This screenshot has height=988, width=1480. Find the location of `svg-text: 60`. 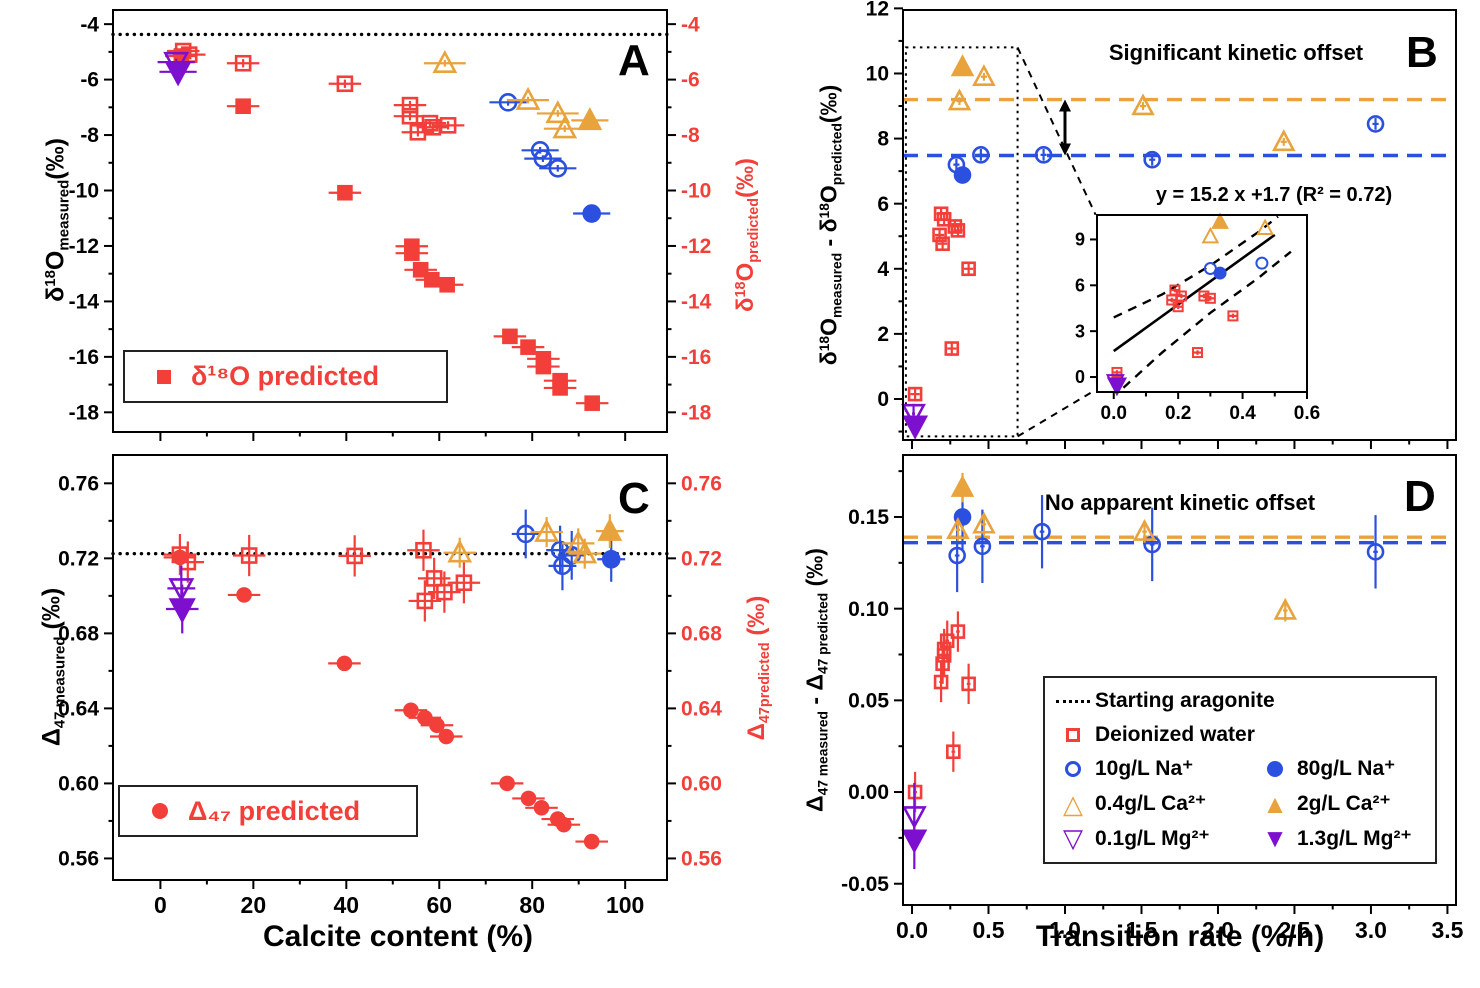

svg-text: 60 is located at coordinates (439, 905).